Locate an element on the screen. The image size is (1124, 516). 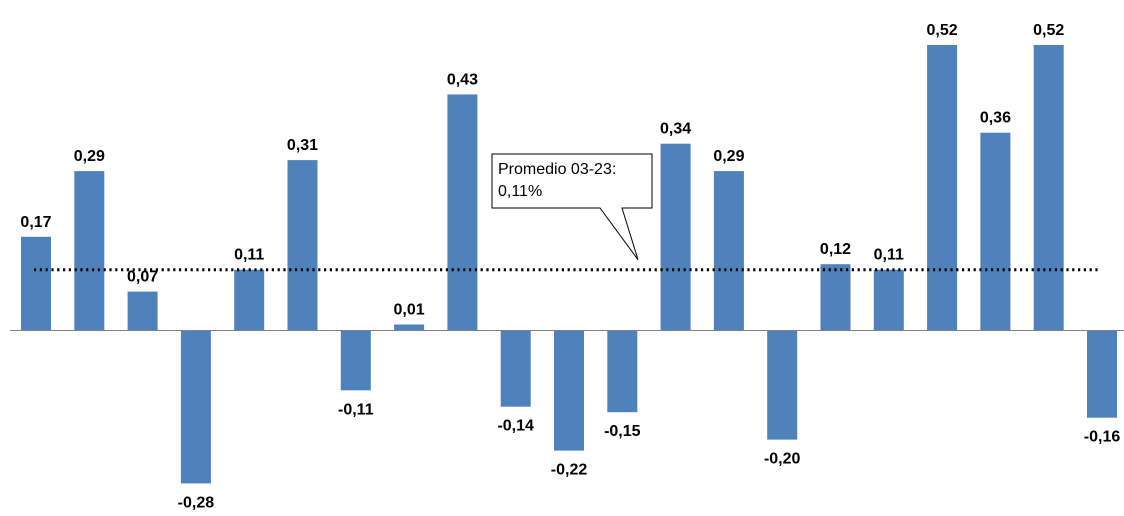
bar-value-label-1: 0,17 is located at coordinates (35, 222).